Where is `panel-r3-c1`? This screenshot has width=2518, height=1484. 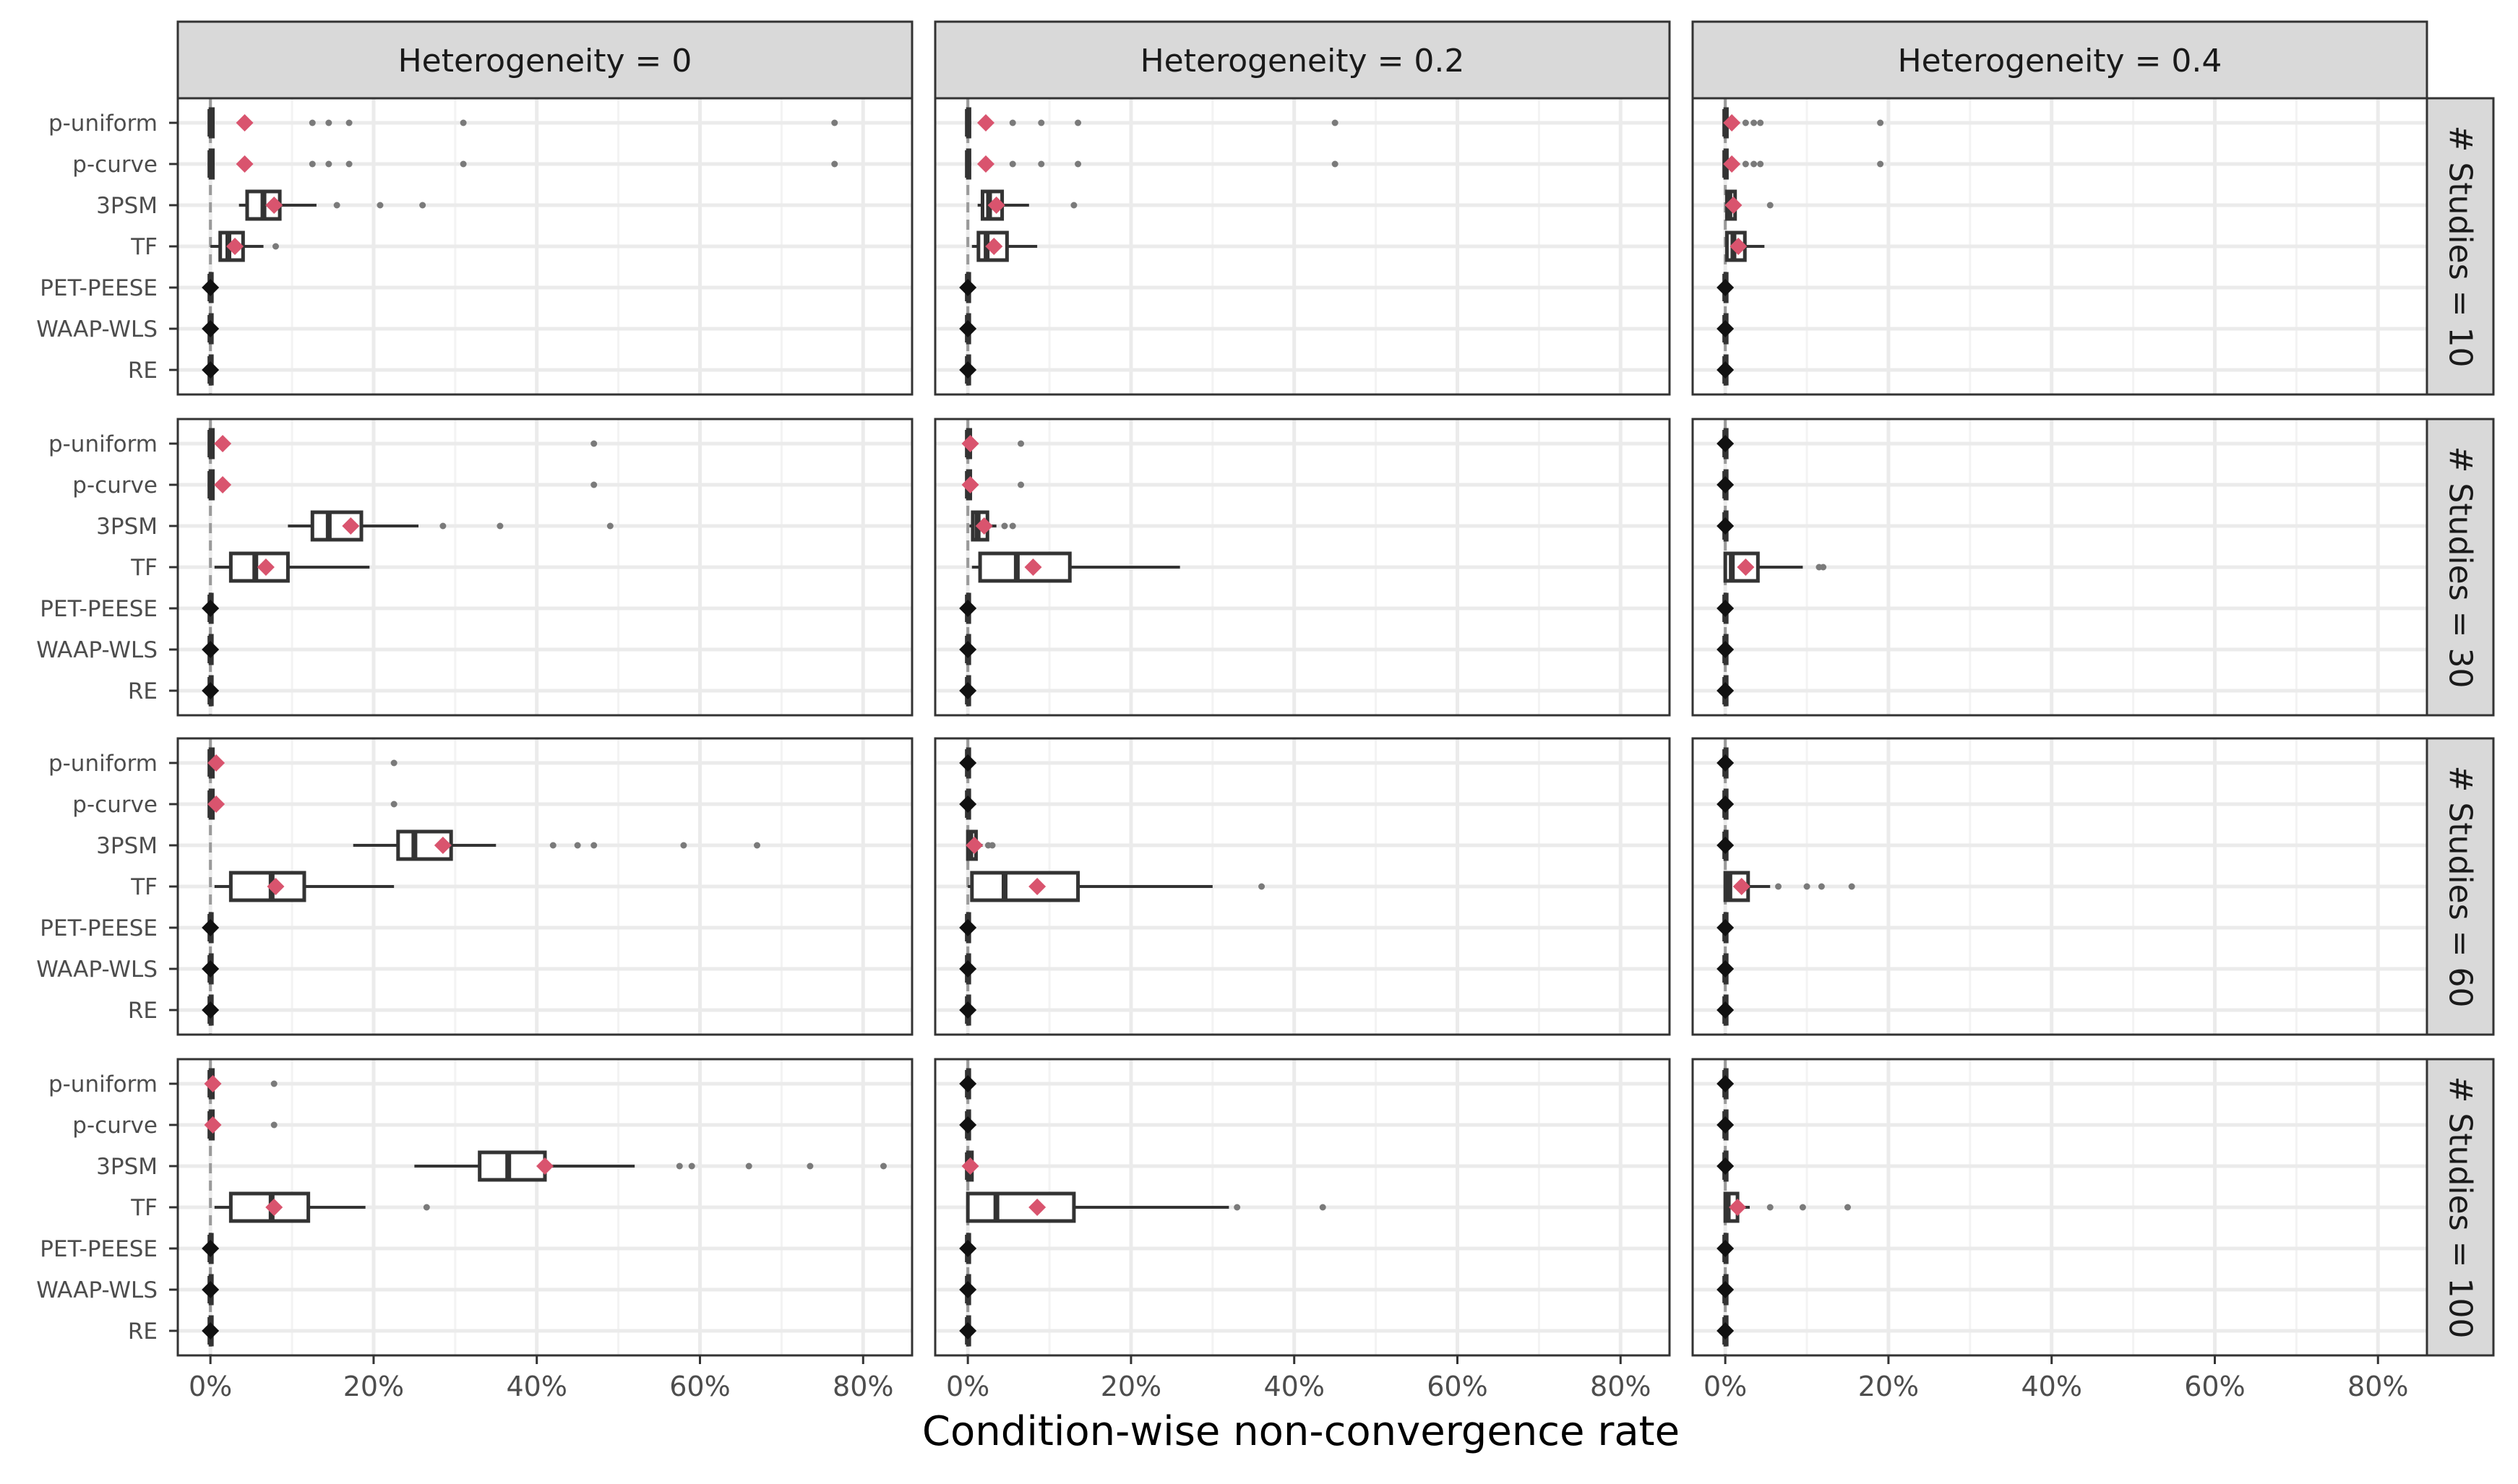 panel-r3-c1 is located at coordinates (1302, 1207).